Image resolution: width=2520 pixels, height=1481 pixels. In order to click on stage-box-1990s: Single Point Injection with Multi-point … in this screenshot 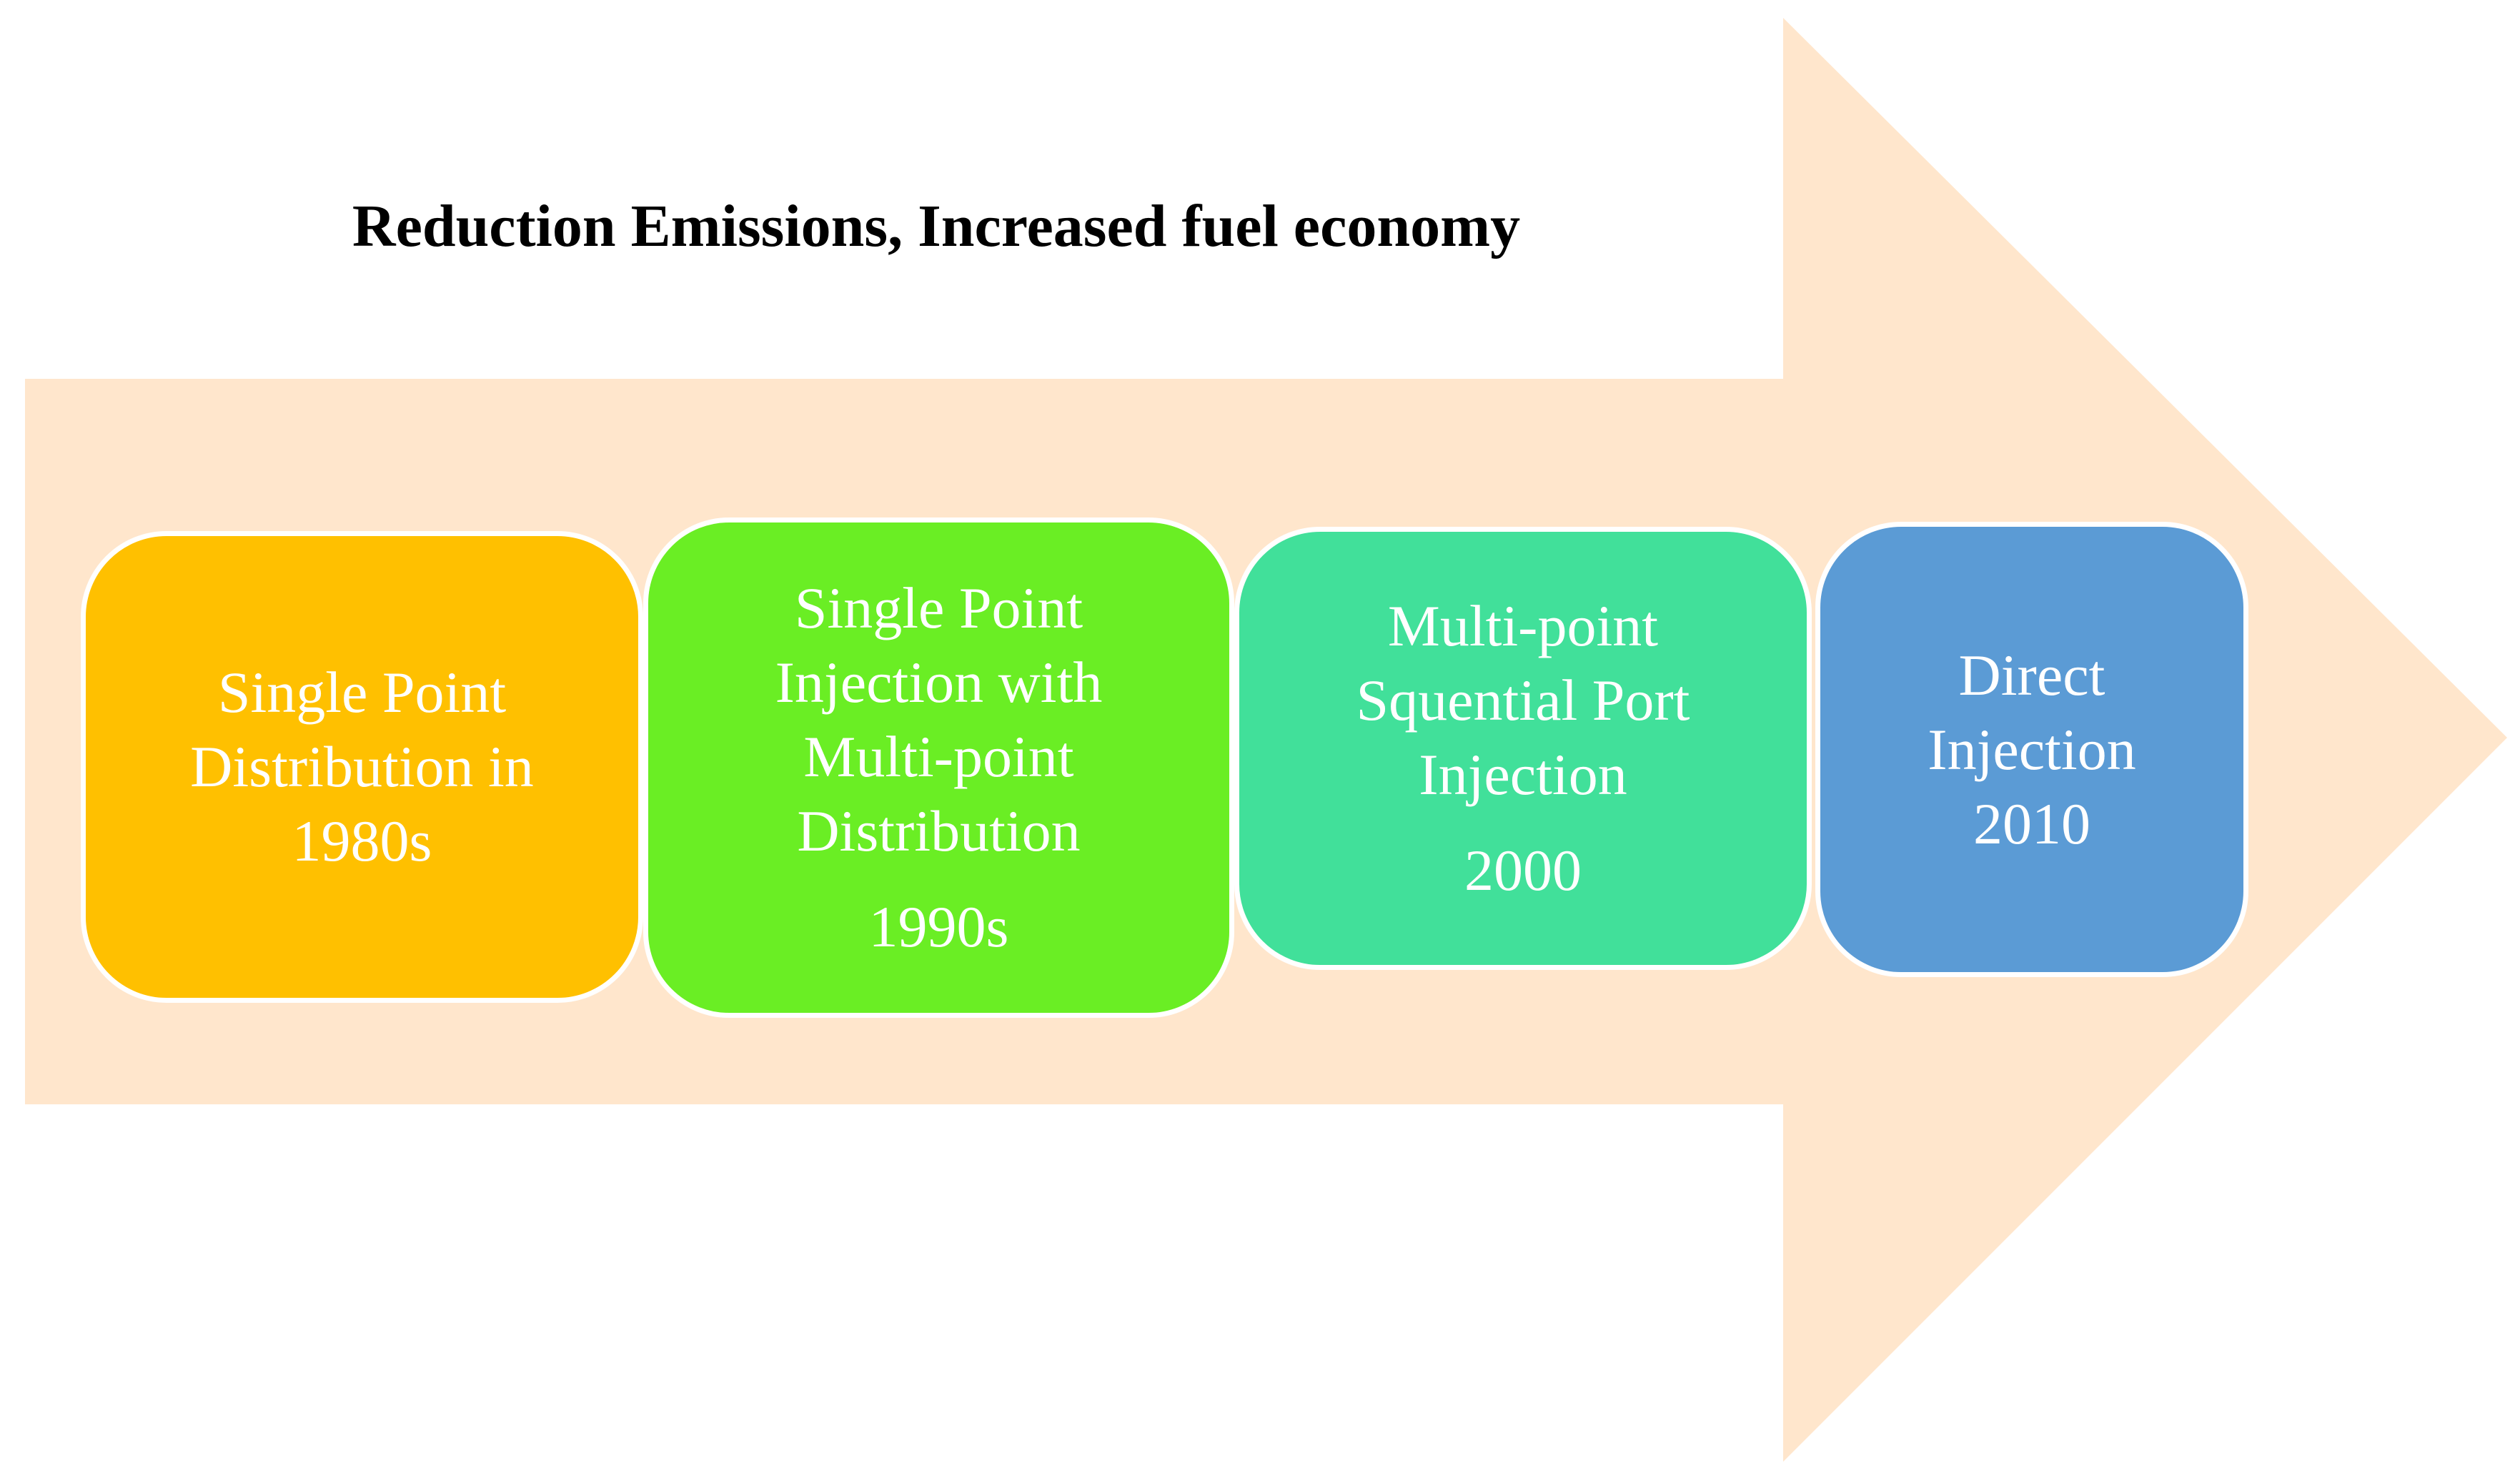, I will do `click(938, 767)`.